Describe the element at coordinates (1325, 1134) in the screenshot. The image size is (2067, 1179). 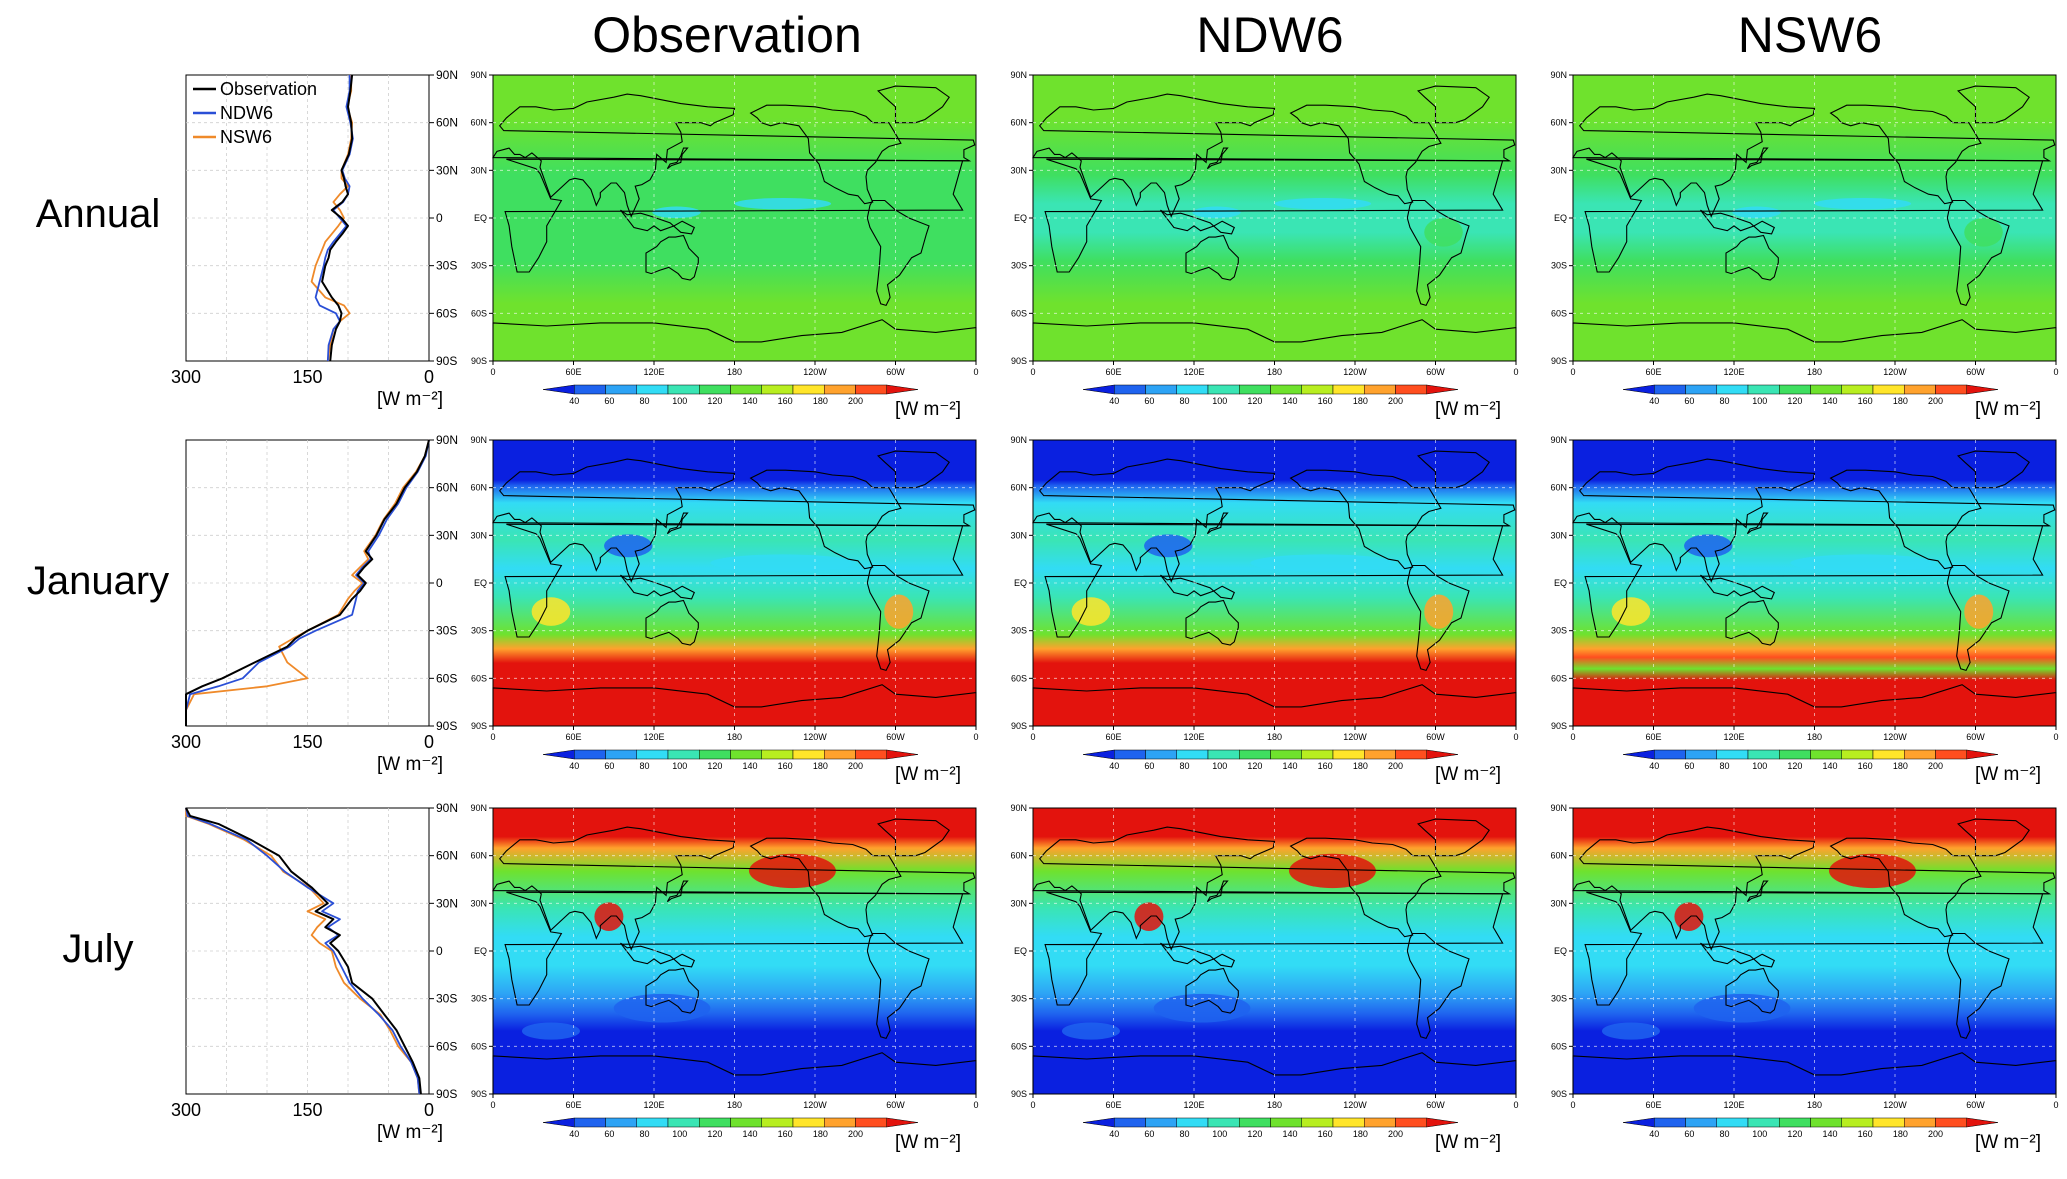
I see `colorbar-tick-label: 160` at that location.